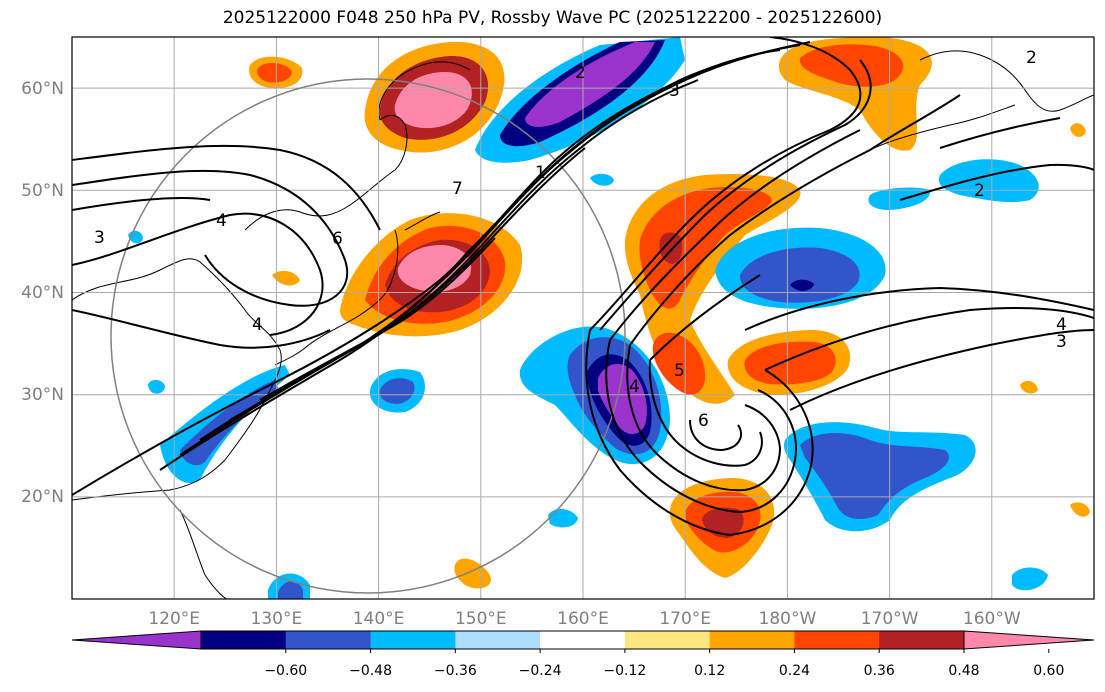 The width and height of the screenshot is (1105, 692). What do you see at coordinates (879, 671) in the screenshot?
I see `colorbar-tick-label: 0.36` at bounding box center [879, 671].